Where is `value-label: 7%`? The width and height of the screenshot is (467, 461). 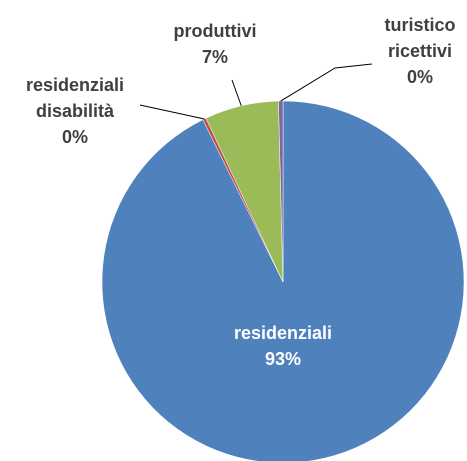
value-label: 7% is located at coordinates (214, 57).